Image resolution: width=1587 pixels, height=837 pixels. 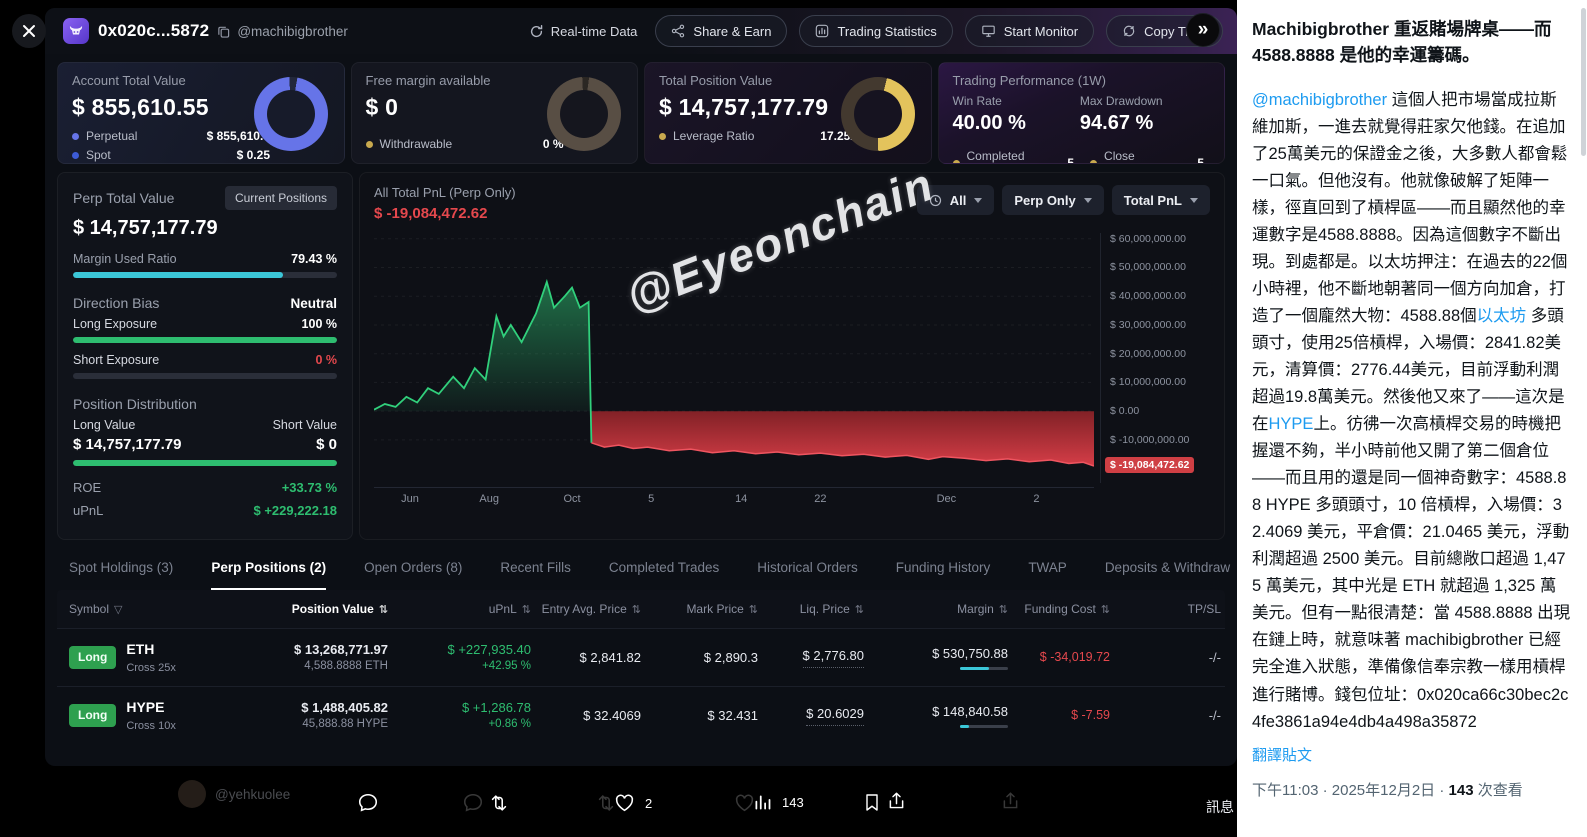 I want to click on metric-select: Total PnL, so click(x=1160, y=200).